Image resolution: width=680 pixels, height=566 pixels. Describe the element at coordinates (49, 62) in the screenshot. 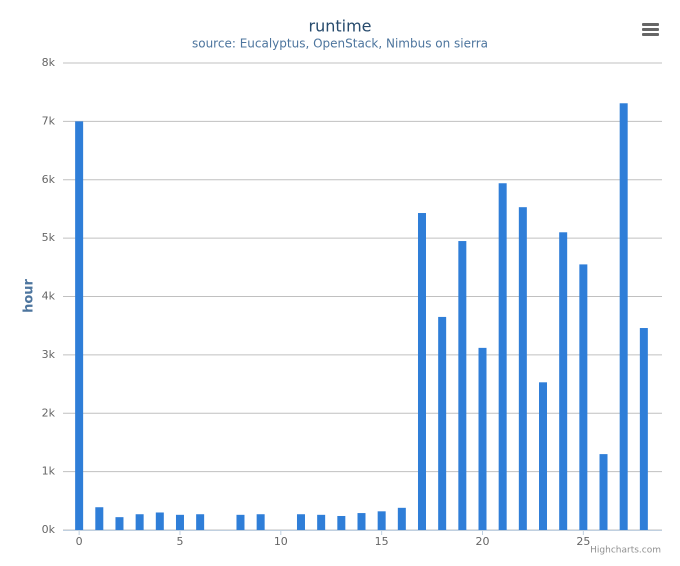

I see `y-tick-label: 8k` at that location.